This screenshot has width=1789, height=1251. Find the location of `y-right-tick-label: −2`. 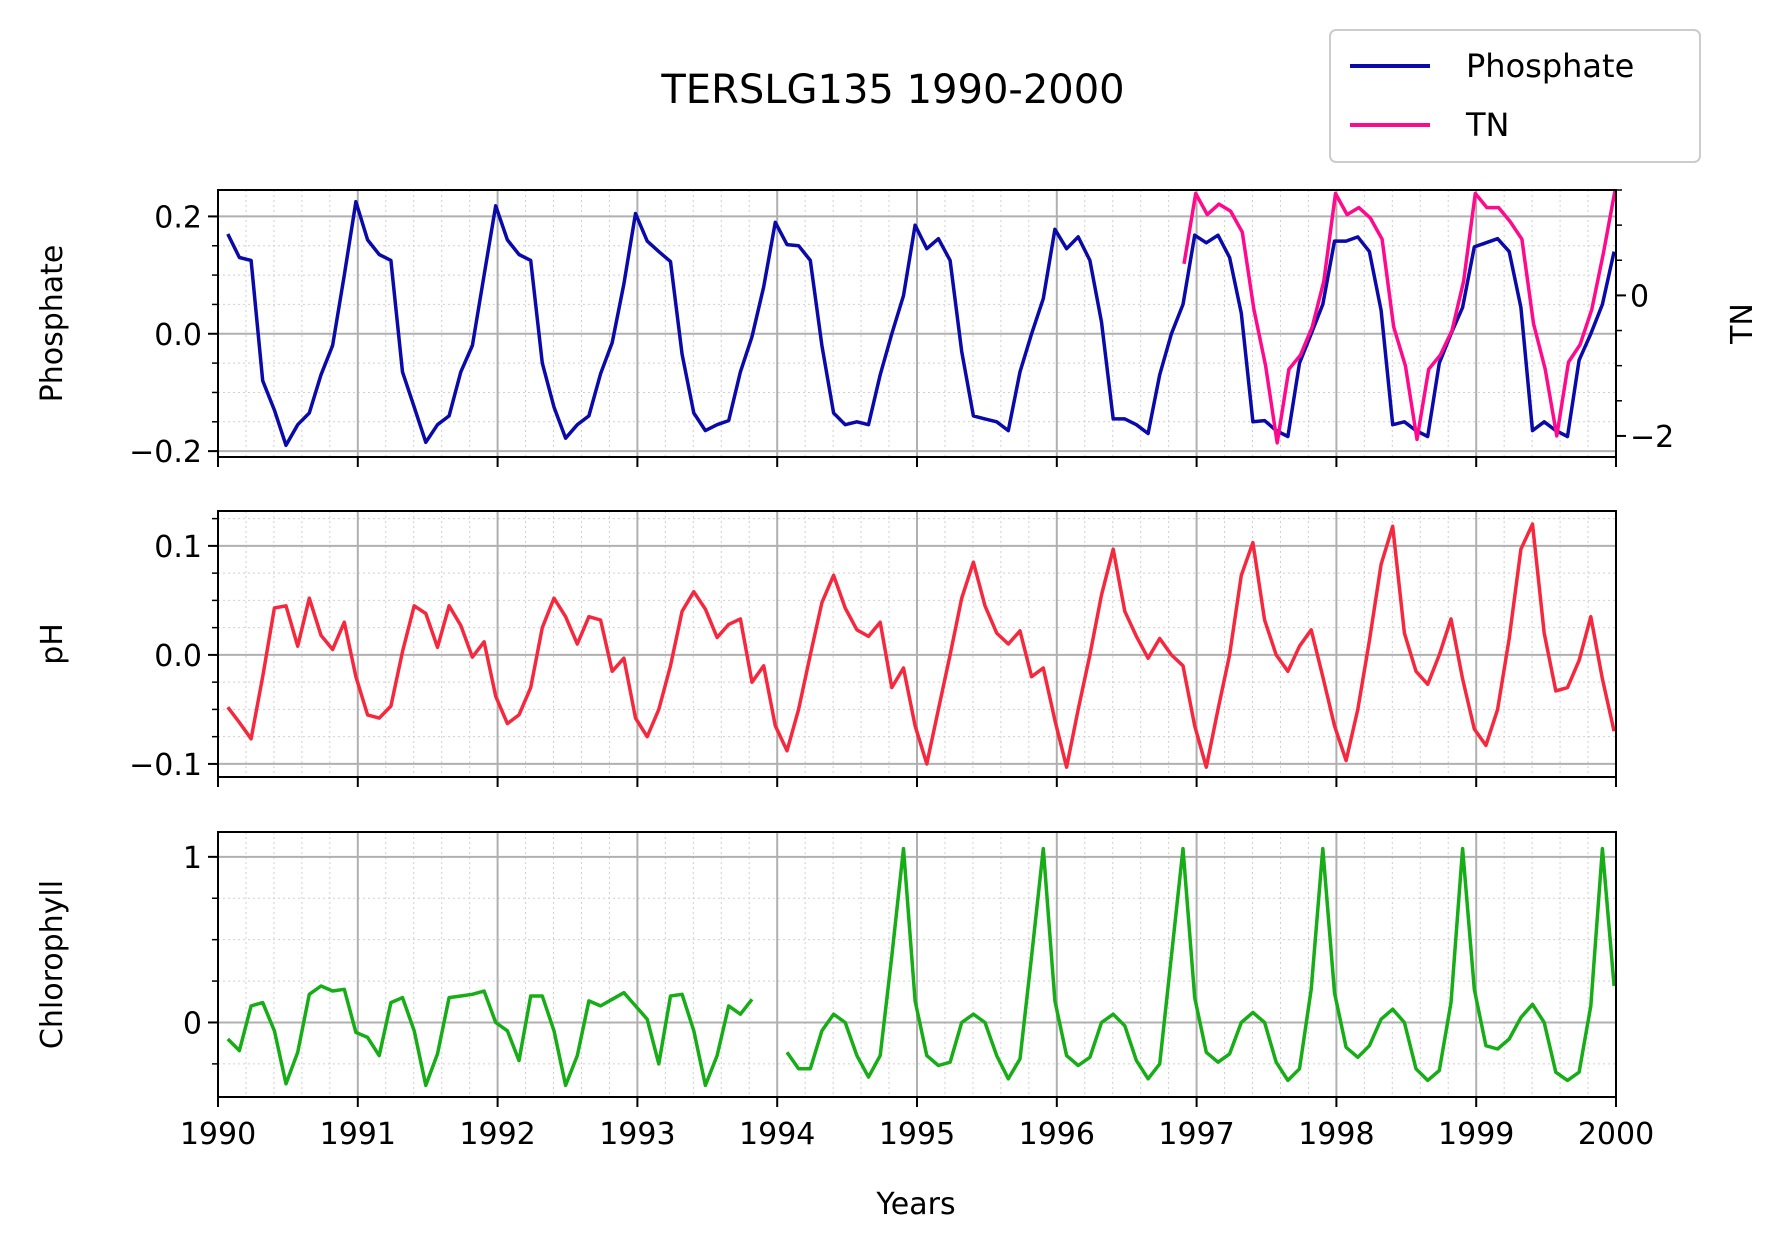

y-right-tick-label: −2 is located at coordinates (1652, 437).